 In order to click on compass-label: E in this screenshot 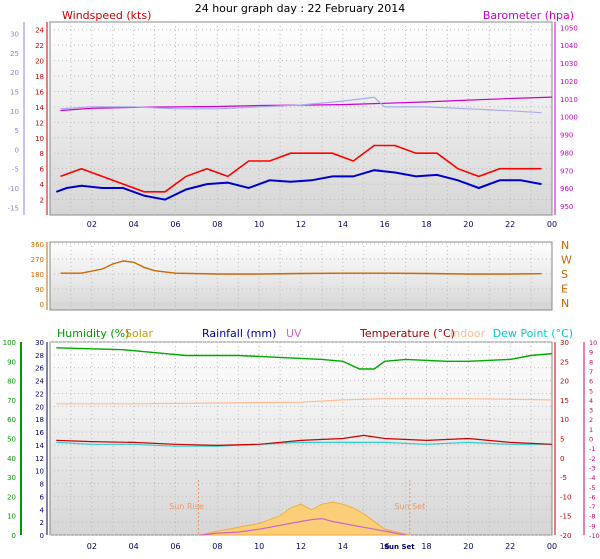, I will do `click(564, 289)`.